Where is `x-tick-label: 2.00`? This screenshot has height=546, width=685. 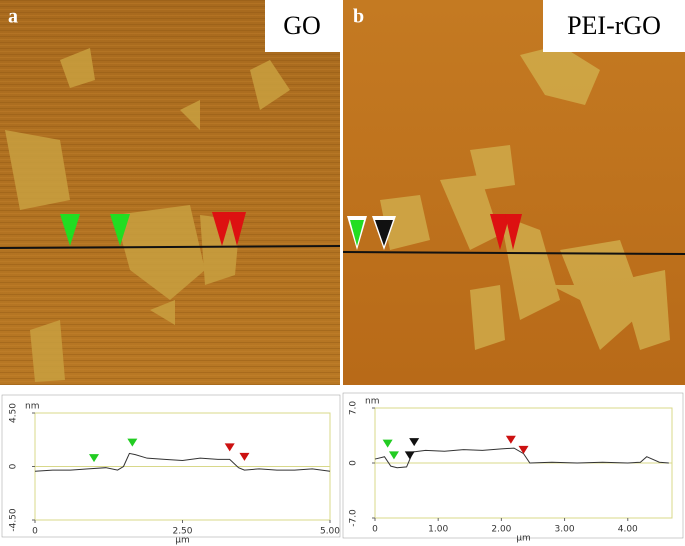 x-tick-label: 2.00 is located at coordinates (501, 530).